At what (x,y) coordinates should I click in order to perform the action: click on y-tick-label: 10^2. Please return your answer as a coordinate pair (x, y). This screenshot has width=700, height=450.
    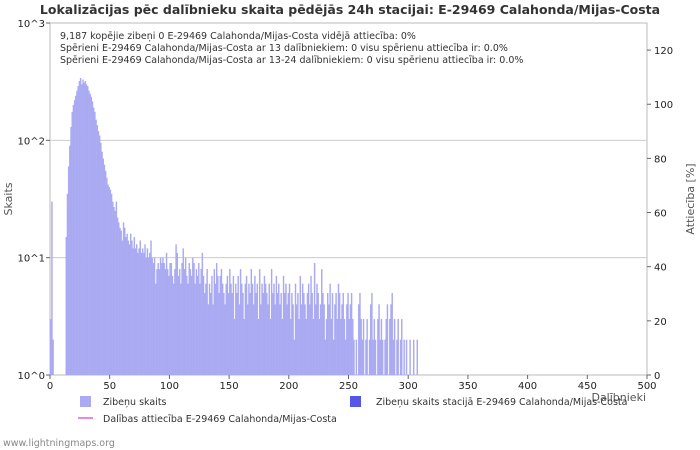
    Looking at the image, I should click on (31, 141).